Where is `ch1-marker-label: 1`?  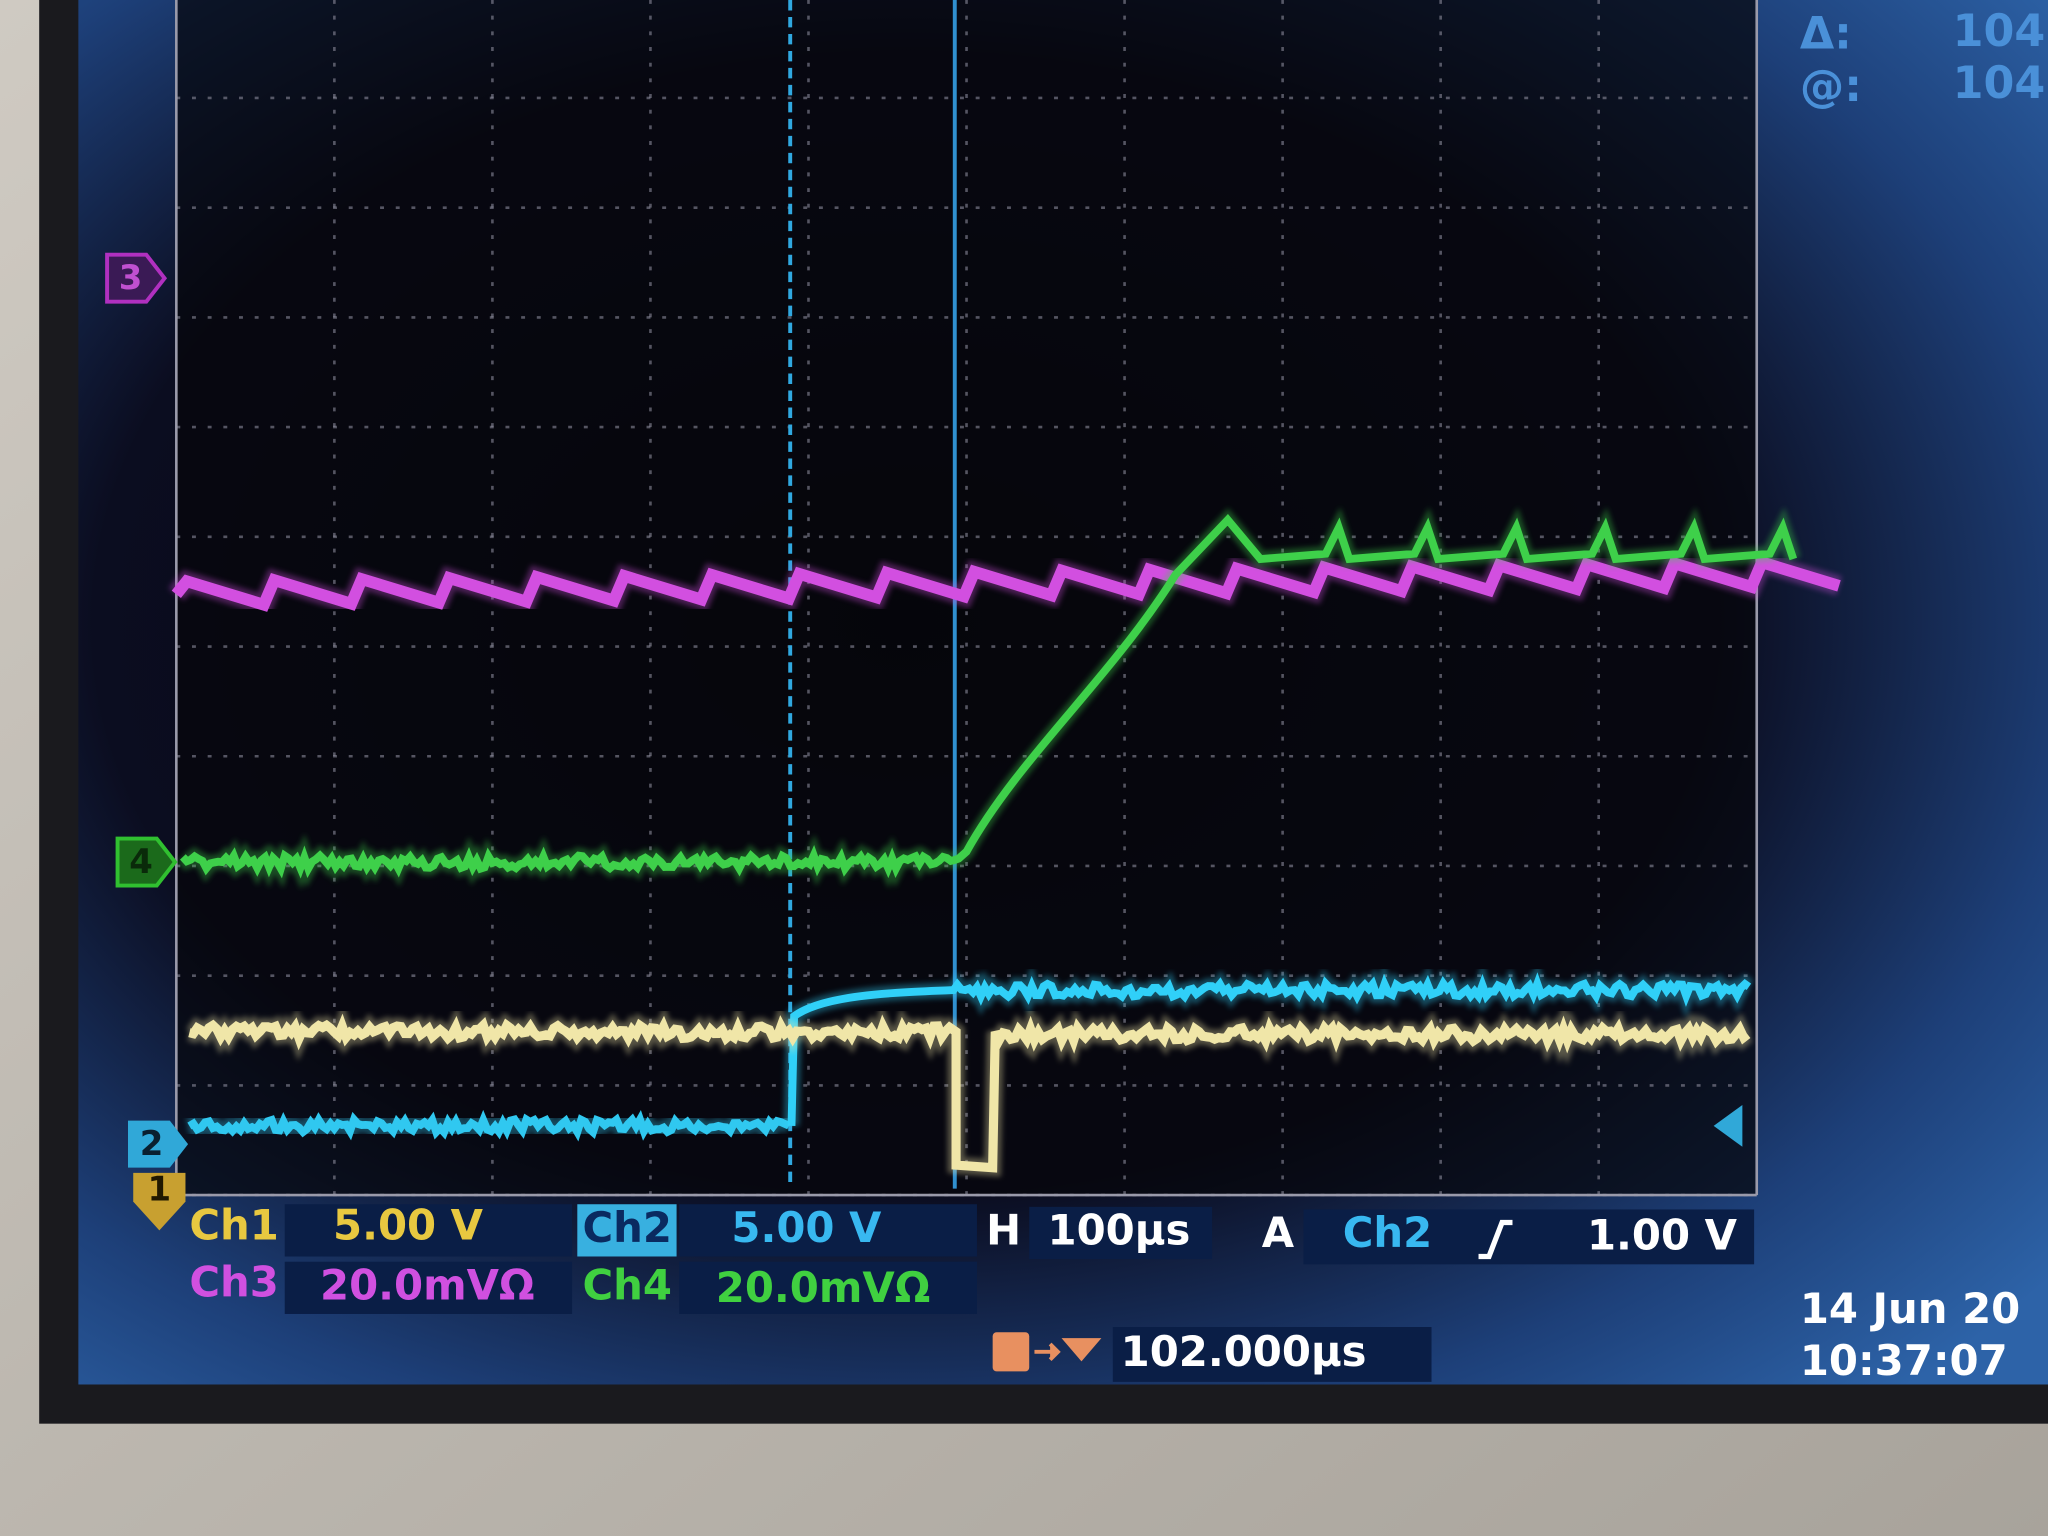 ch1-marker-label: 1 is located at coordinates (160, 1190).